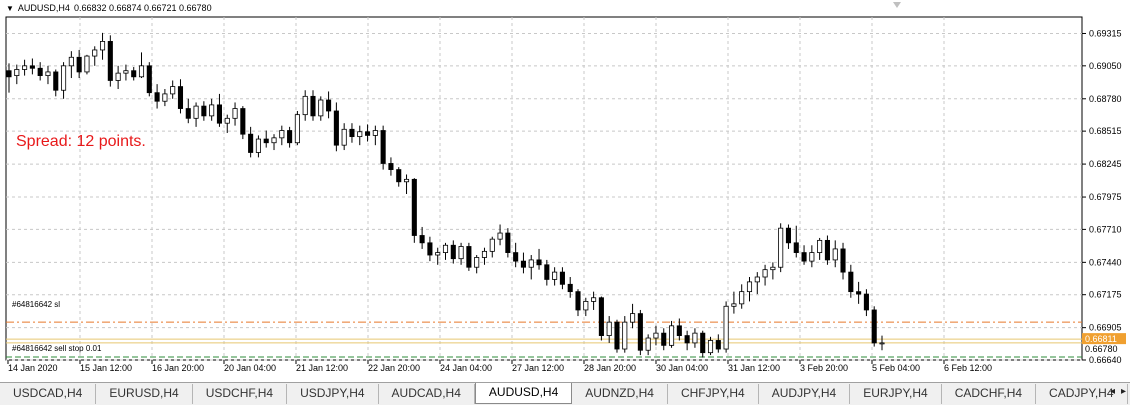 The image size is (1130, 405). What do you see at coordinates (1105, 164) in the screenshot?
I see `price-label: 0.68245` at bounding box center [1105, 164].